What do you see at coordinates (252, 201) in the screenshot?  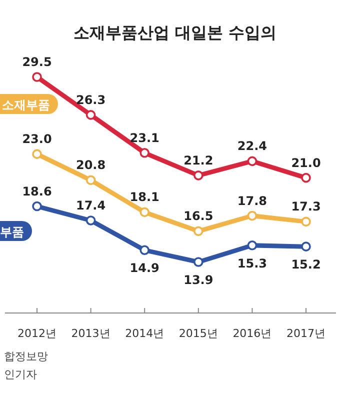 I see `data-label: 17.8` at bounding box center [252, 201].